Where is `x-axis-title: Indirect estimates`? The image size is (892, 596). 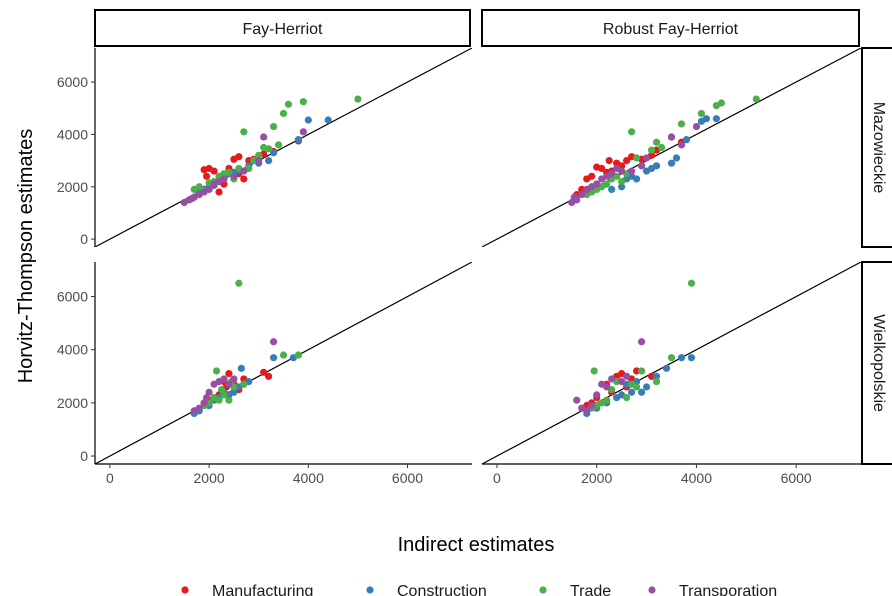 x-axis-title: Indirect estimates is located at coordinates (476, 545).